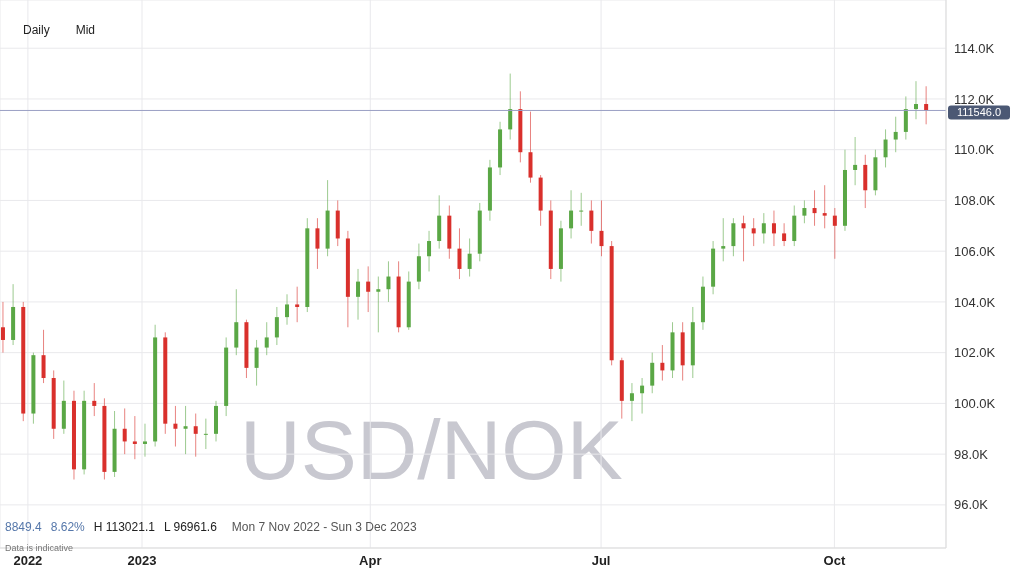 The width and height of the screenshot is (1024, 573). Describe the element at coordinates (975, 403) in the screenshot. I see `y-tick-label: 100.0K` at that location.